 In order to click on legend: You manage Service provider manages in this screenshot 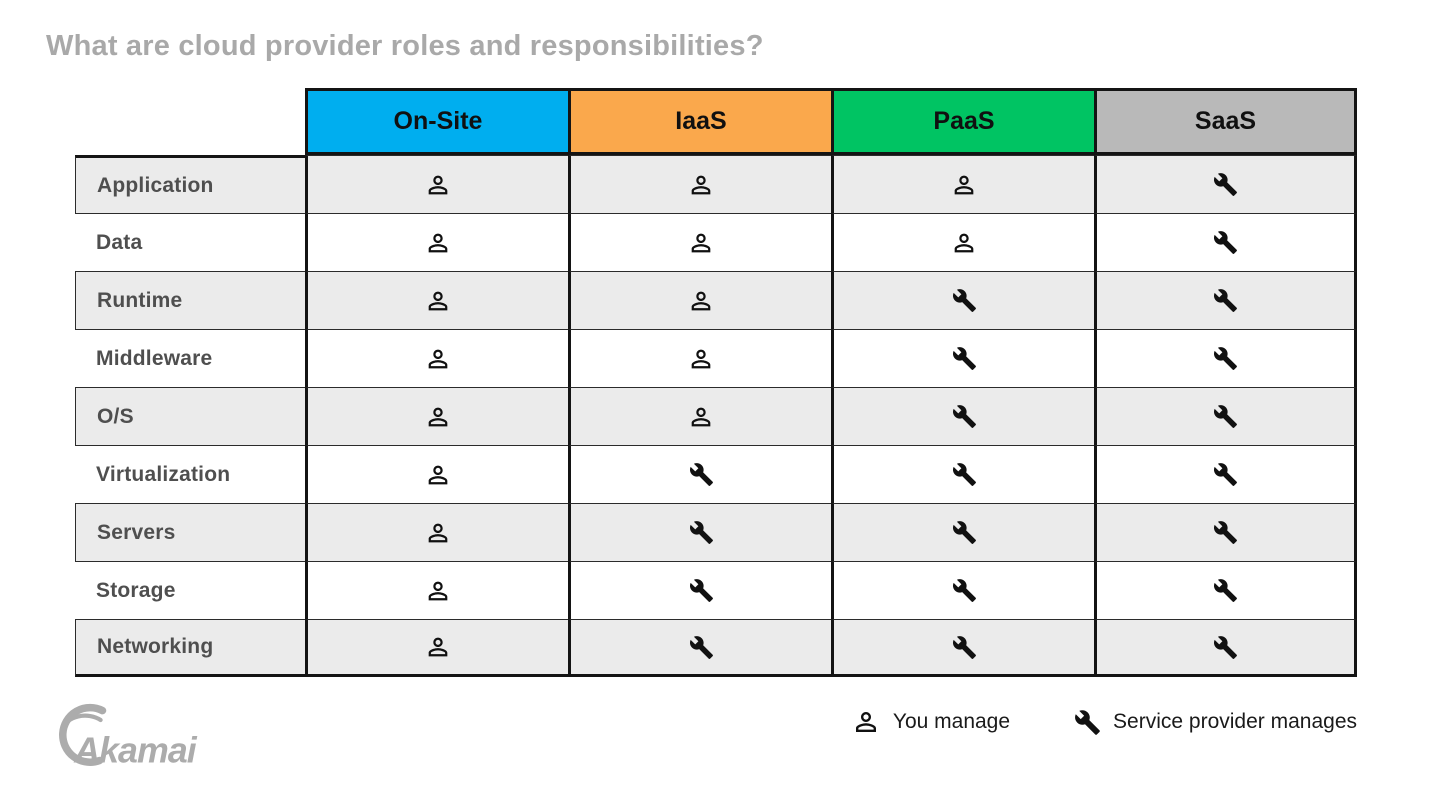, I will do `click(1104, 722)`.